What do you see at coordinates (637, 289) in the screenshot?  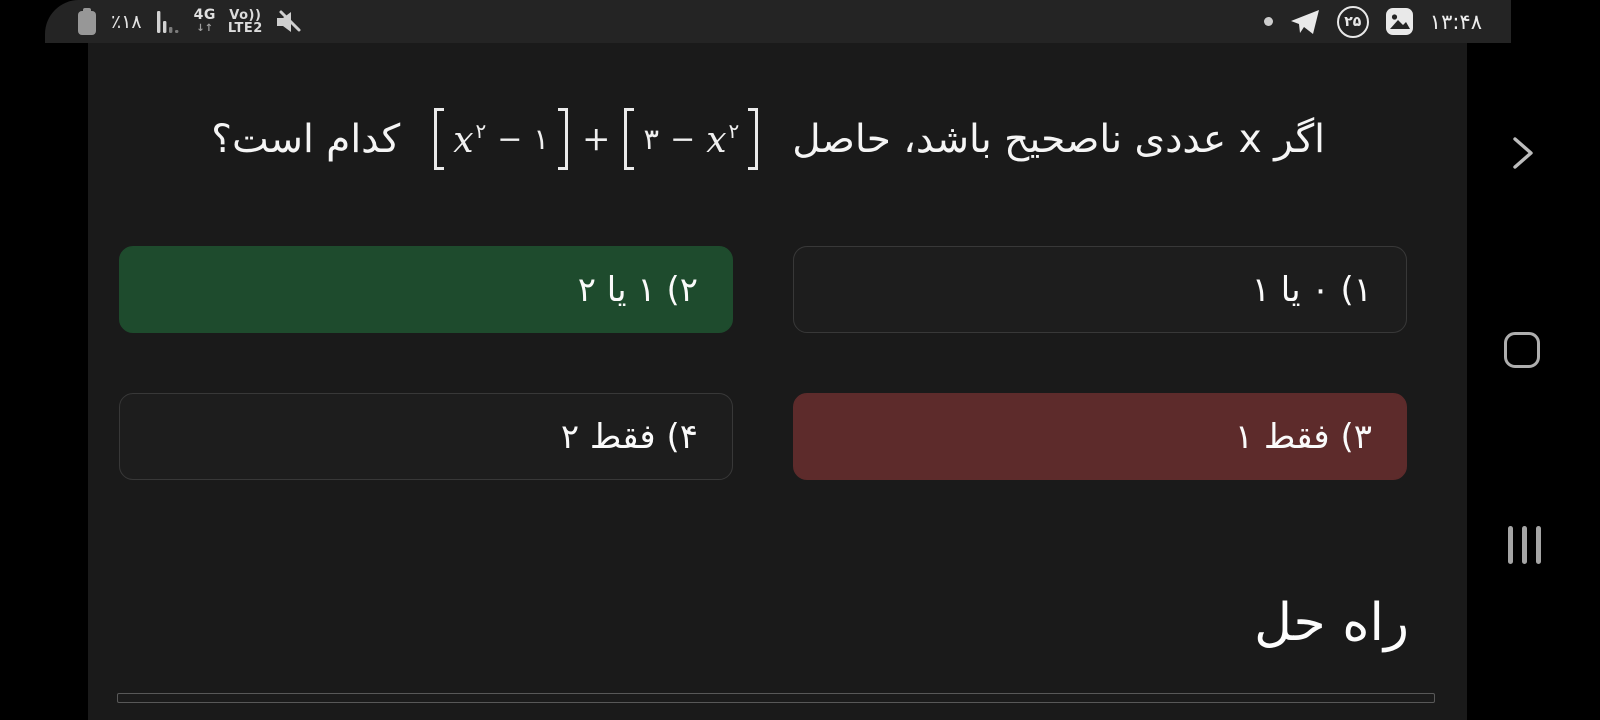 I see `answer-option-2-label: ۲) ۱ یا ۲` at bounding box center [637, 289].